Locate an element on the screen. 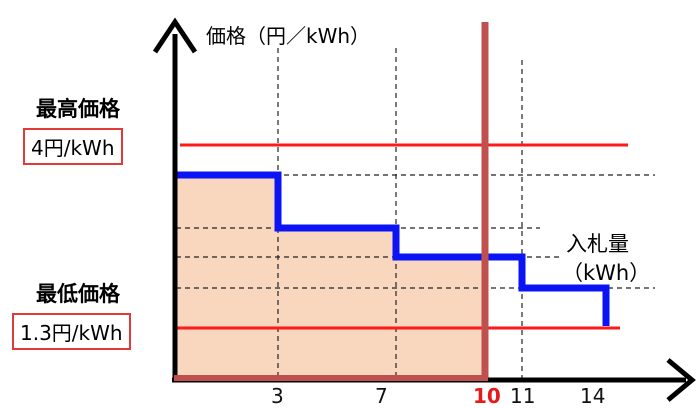 The width and height of the screenshot is (699, 408). x-axis-arrow-icon is located at coordinates (681, 380).